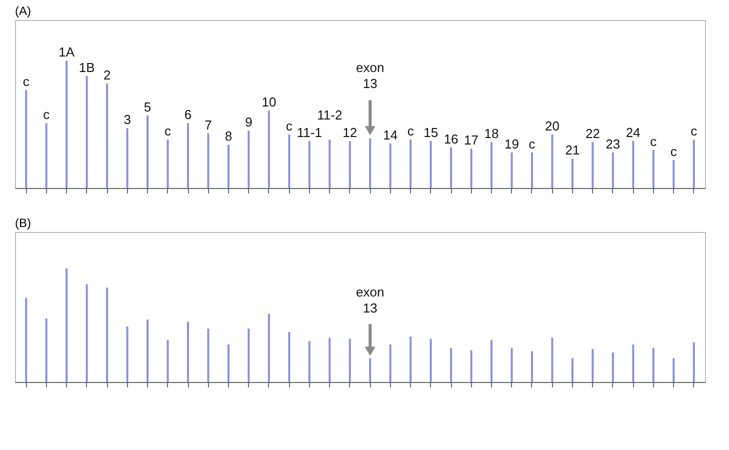 This screenshot has width=729, height=450. I want to click on x-tick-label: 9, so click(248, 122).